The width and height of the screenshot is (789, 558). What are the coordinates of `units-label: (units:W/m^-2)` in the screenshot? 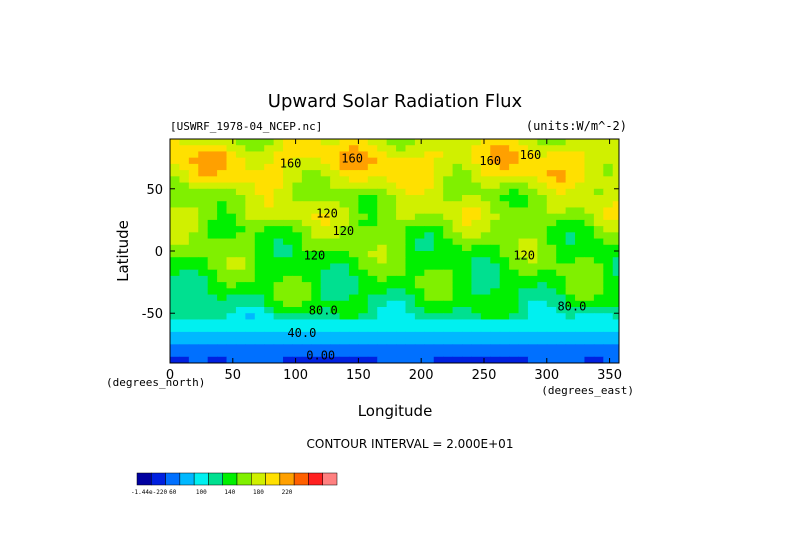 It's located at (576, 126).